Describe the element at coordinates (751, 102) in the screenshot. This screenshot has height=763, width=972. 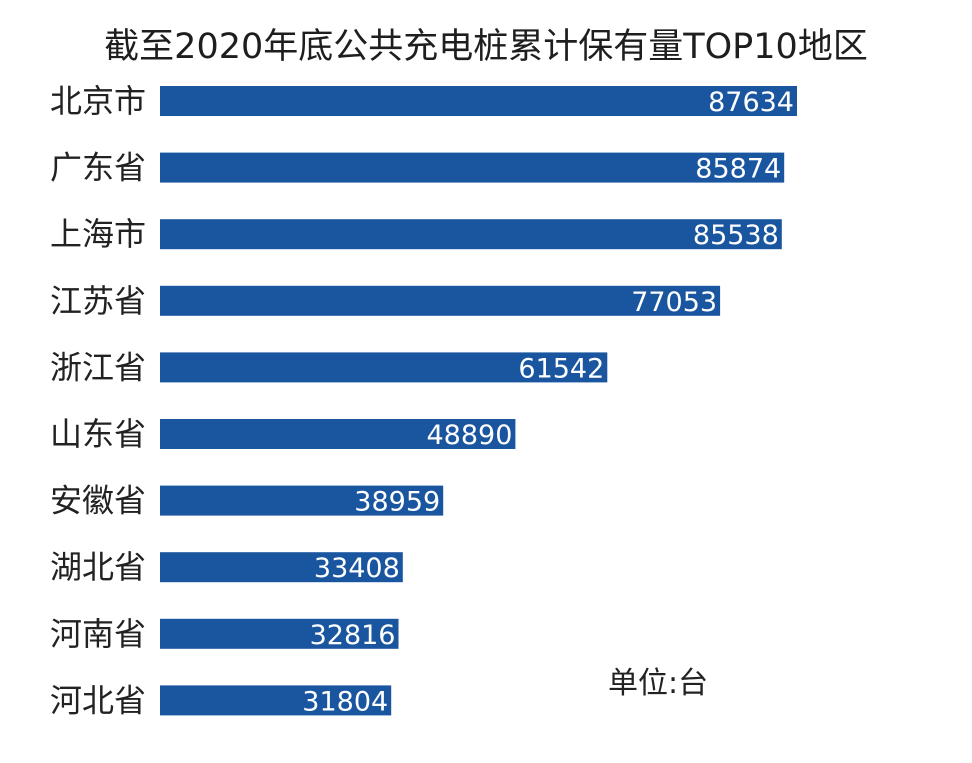
I see `value-label: 87634` at that location.